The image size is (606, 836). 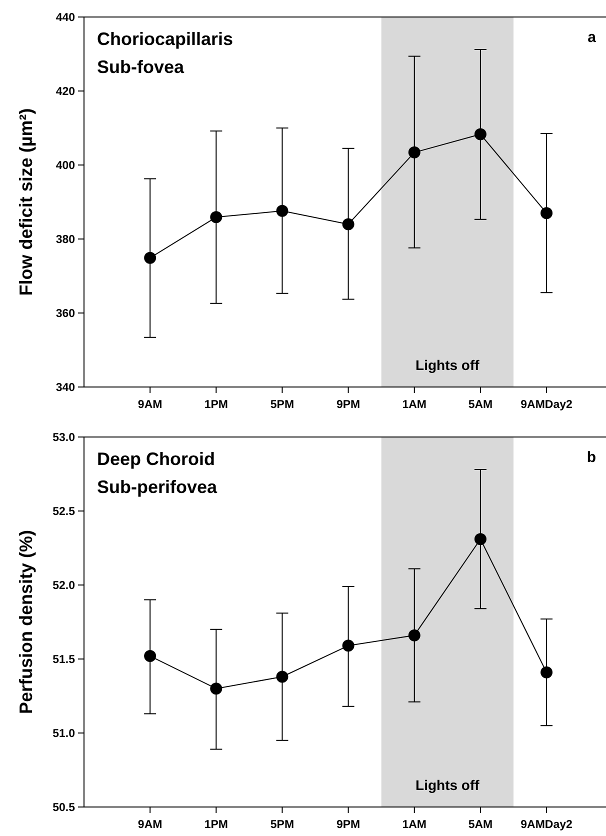 What do you see at coordinates (591, 457) in the screenshot?
I see `annotation: b` at bounding box center [591, 457].